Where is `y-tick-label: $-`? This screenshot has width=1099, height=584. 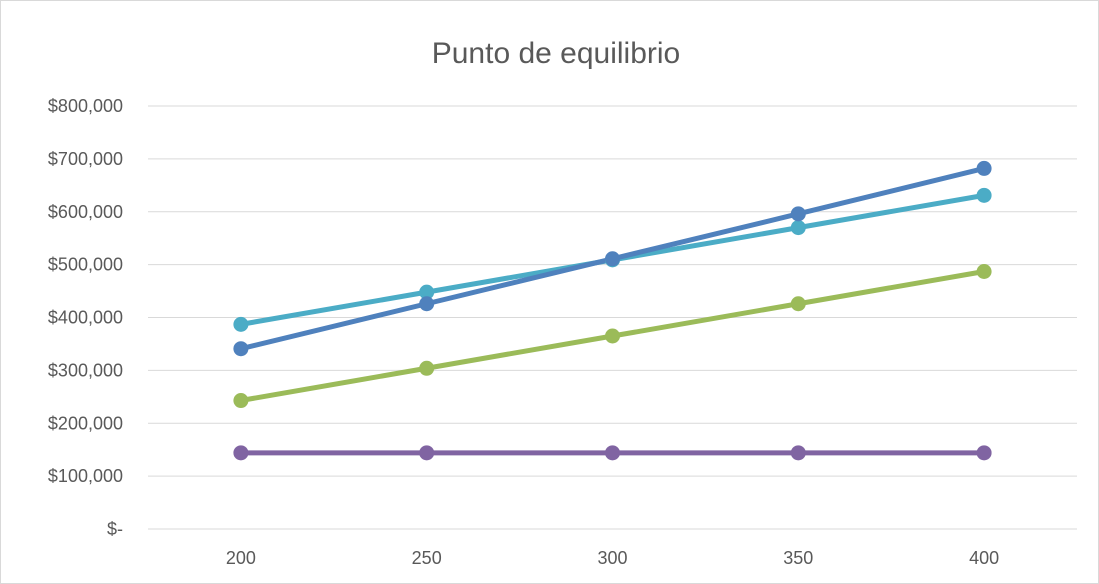 y-tick-label: $- is located at coordinates (115, 529).